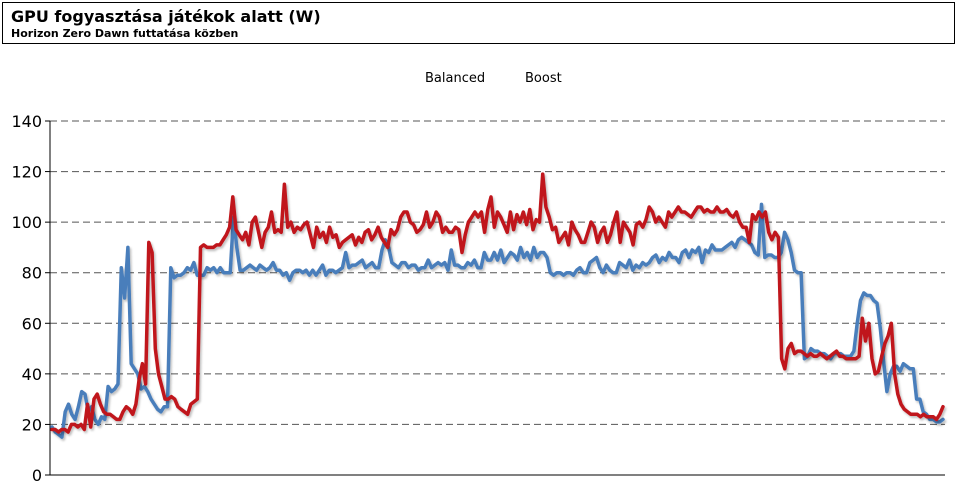 Image resolution: width=960 pixels, height=500 pixels. Describe the element at coordinates (32, 424) in the screenshot. I see `y-tick-label: 20` at that location.